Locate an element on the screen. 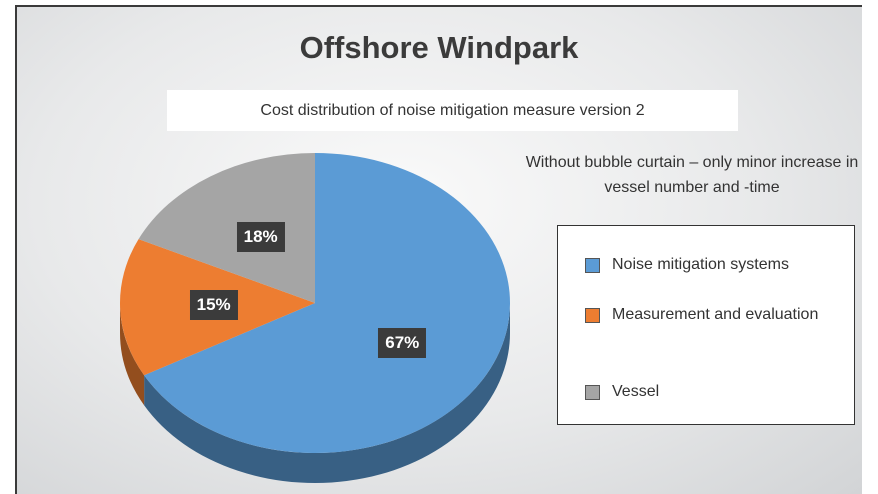 Image resolution: width=878 pixels, height=494 pixels. legend-label: Vessel is located at coordinates (636, 391).